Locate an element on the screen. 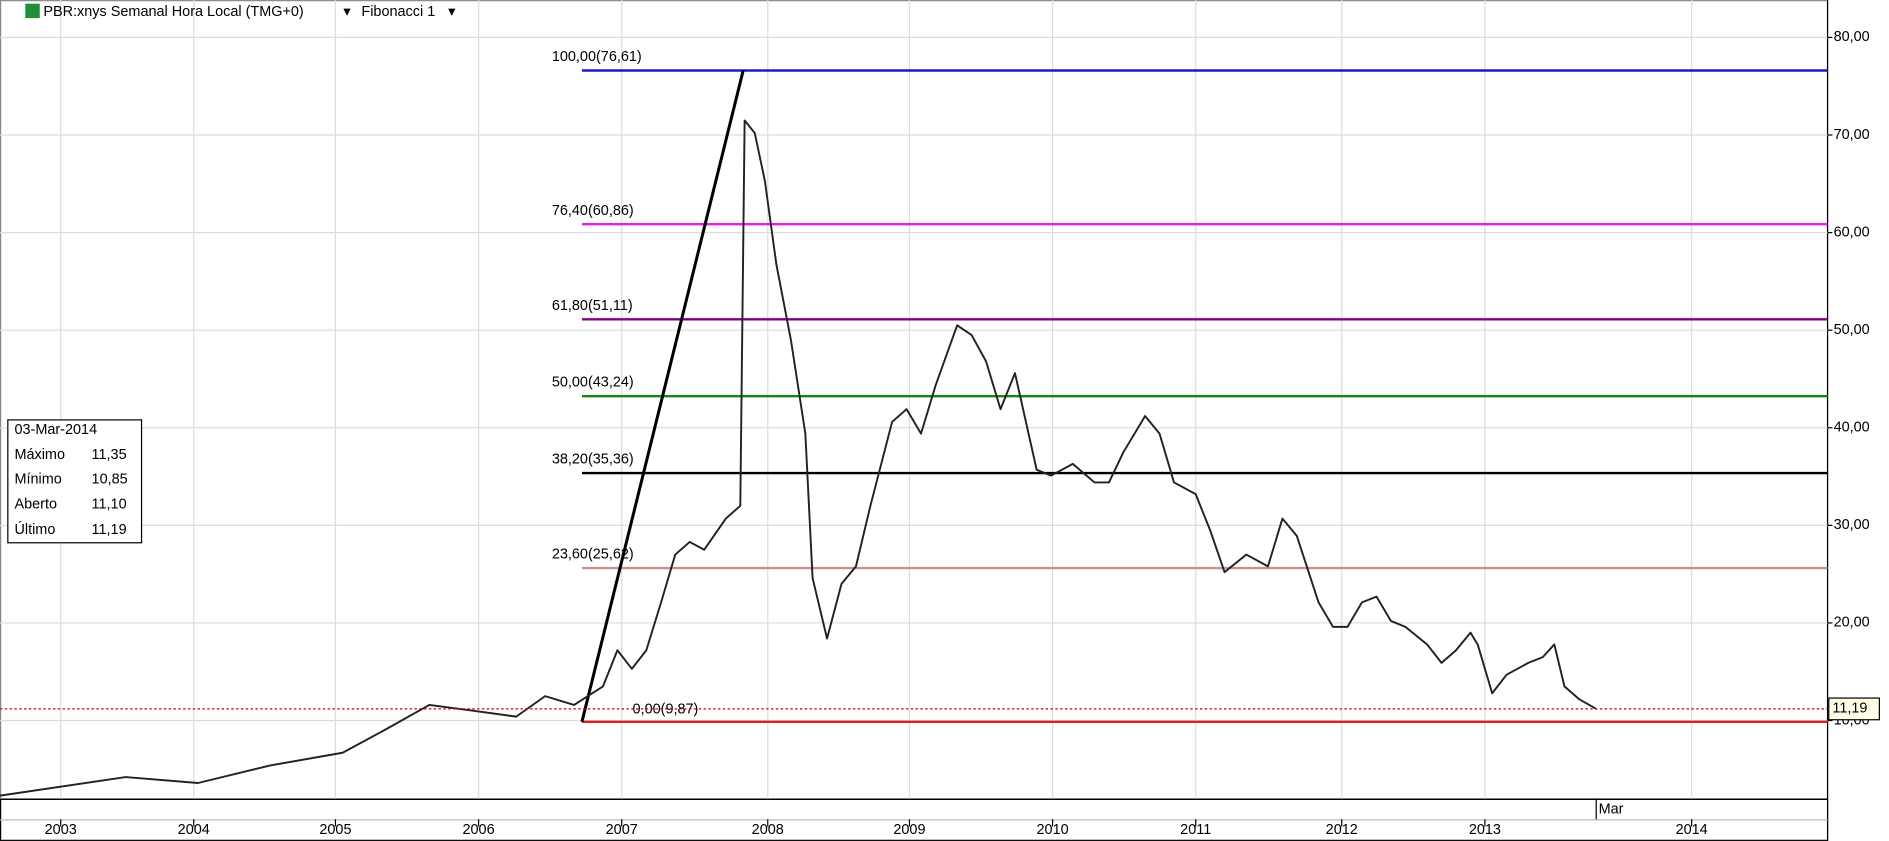  info-value: 10,85 is located at coordinates (110, 479).